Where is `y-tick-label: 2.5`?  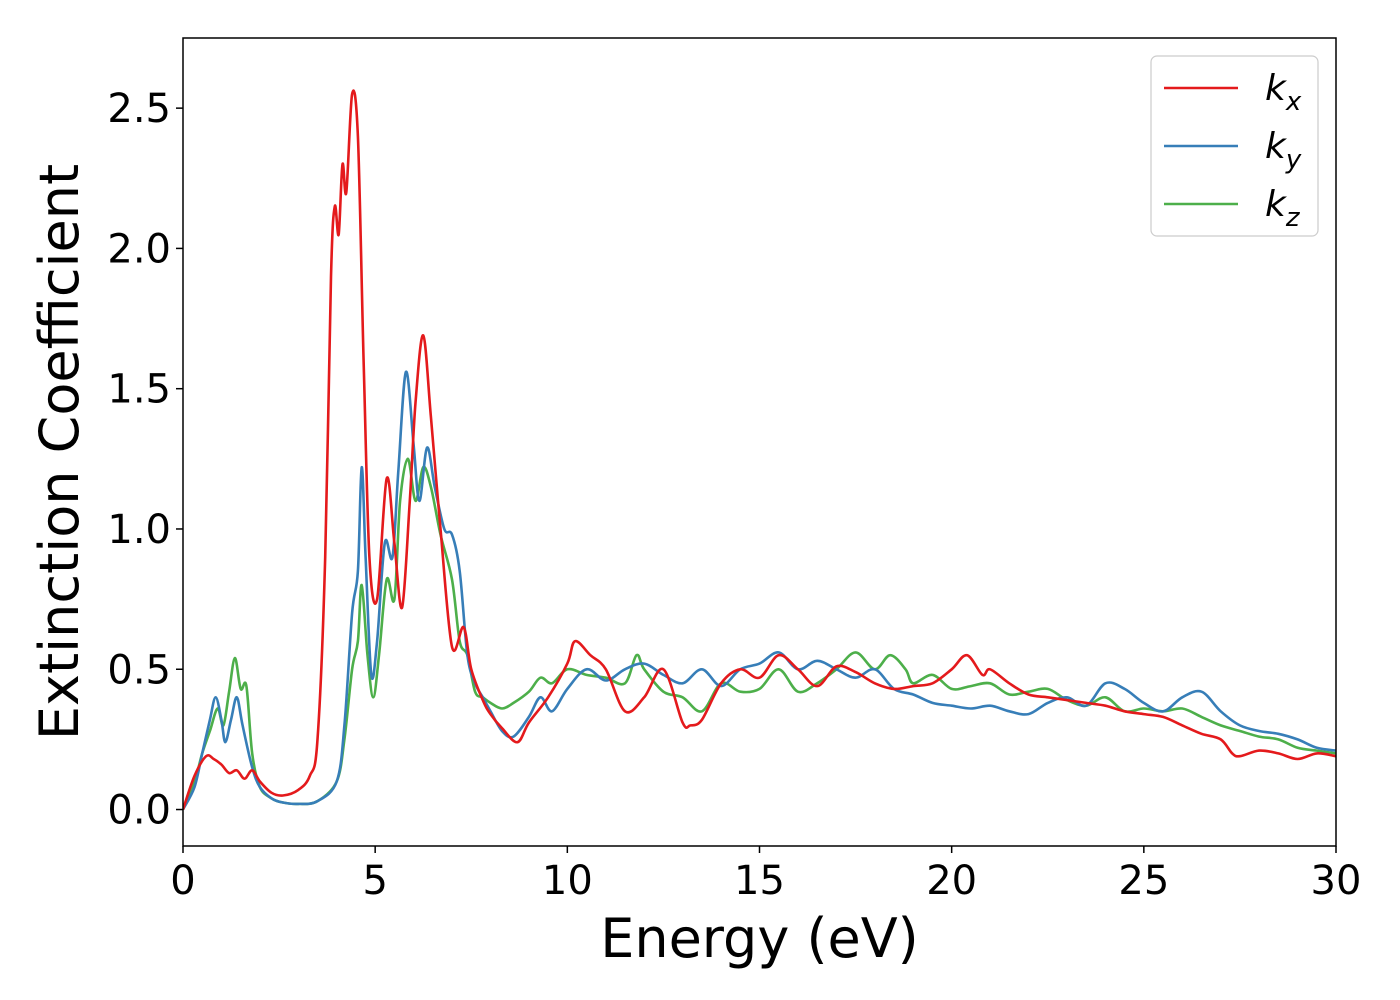 y-tick-label: 2.5 is located at coordinates (139, 109).